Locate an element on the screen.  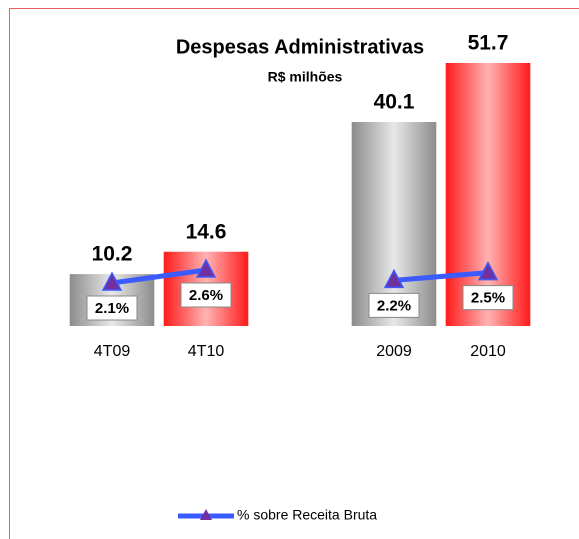
x-tick-label: 2010 is located at coordinates (488, 351).